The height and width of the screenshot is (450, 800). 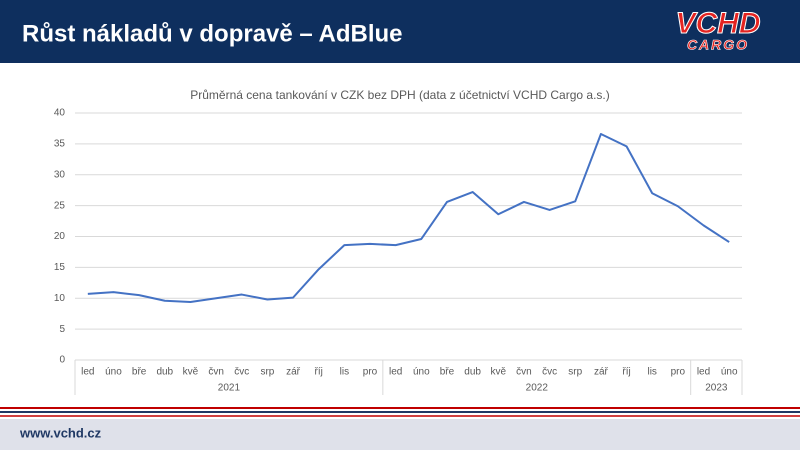 I want to click on y-tick-label: 5, so click(x=62, y=329).